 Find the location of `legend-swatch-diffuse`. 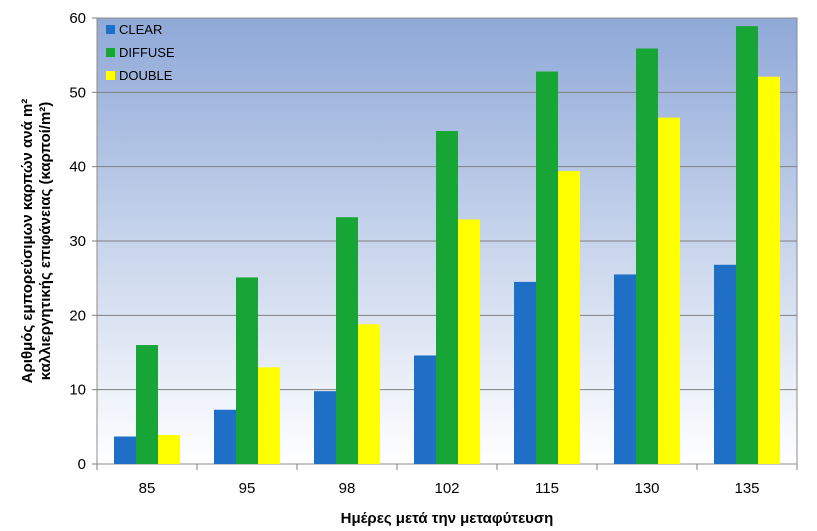

legend-swatch-diffuse is located at coordinates (110, 52).